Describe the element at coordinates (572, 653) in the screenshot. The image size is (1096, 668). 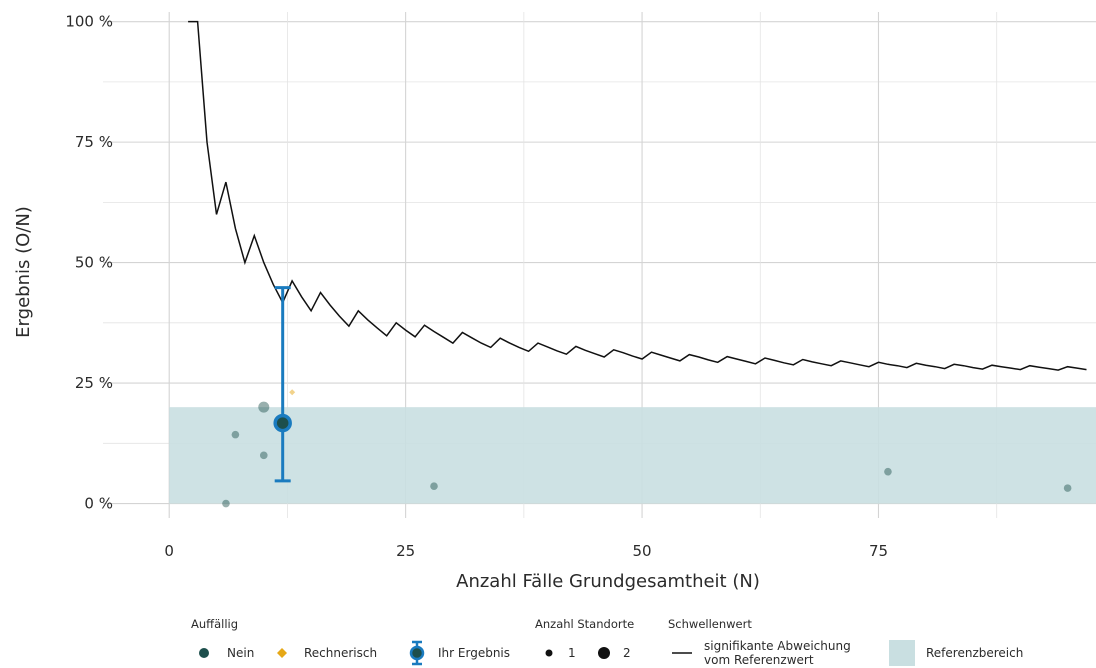
I see `legend-standorte-1-label: 1` at that location.